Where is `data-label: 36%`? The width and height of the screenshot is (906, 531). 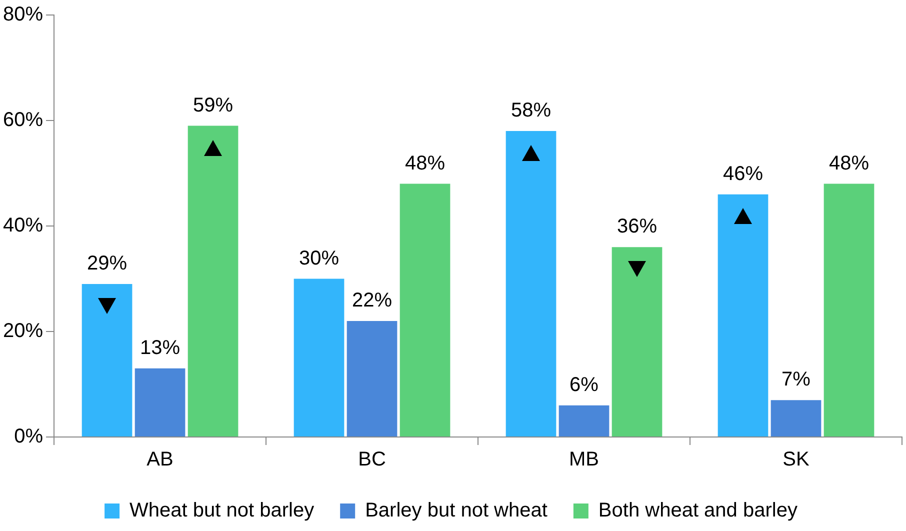
data-label: 36% is located at coordinates (637, 227).